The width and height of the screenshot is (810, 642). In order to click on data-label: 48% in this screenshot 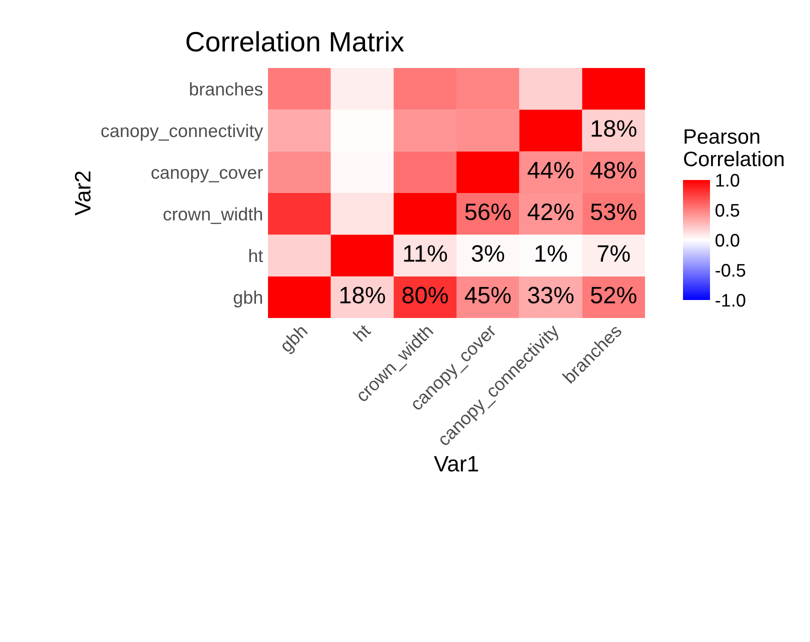, I will do `click(613, 170)`.